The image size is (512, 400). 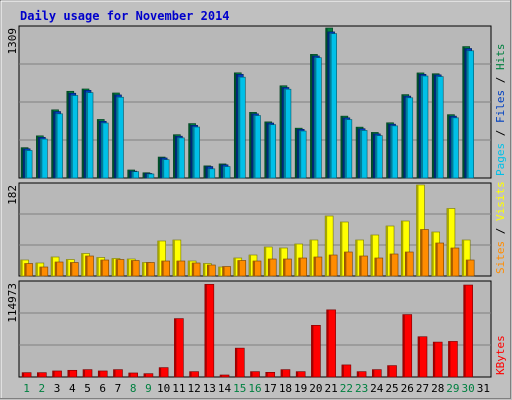 I want to click on x-tick-label: 27, so click(x=422, y=388).